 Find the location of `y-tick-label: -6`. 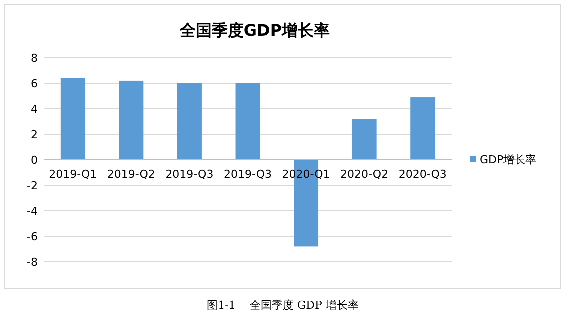

y-tick-label: -6 is located at coordinates (32, 237).